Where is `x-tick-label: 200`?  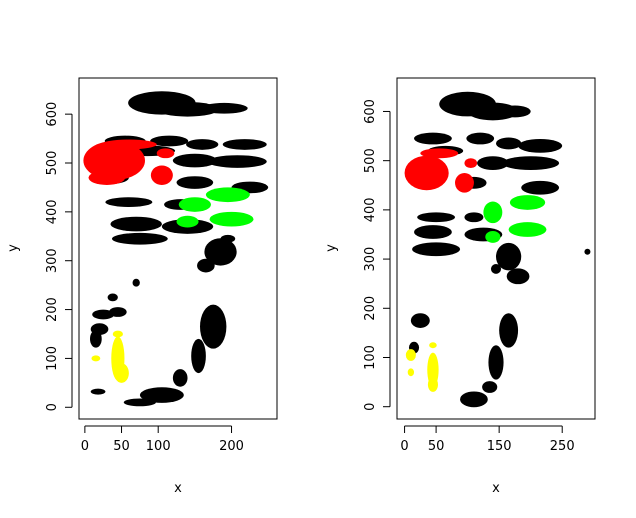
x-tick-label: 200 is located at coordinates (231, 446).